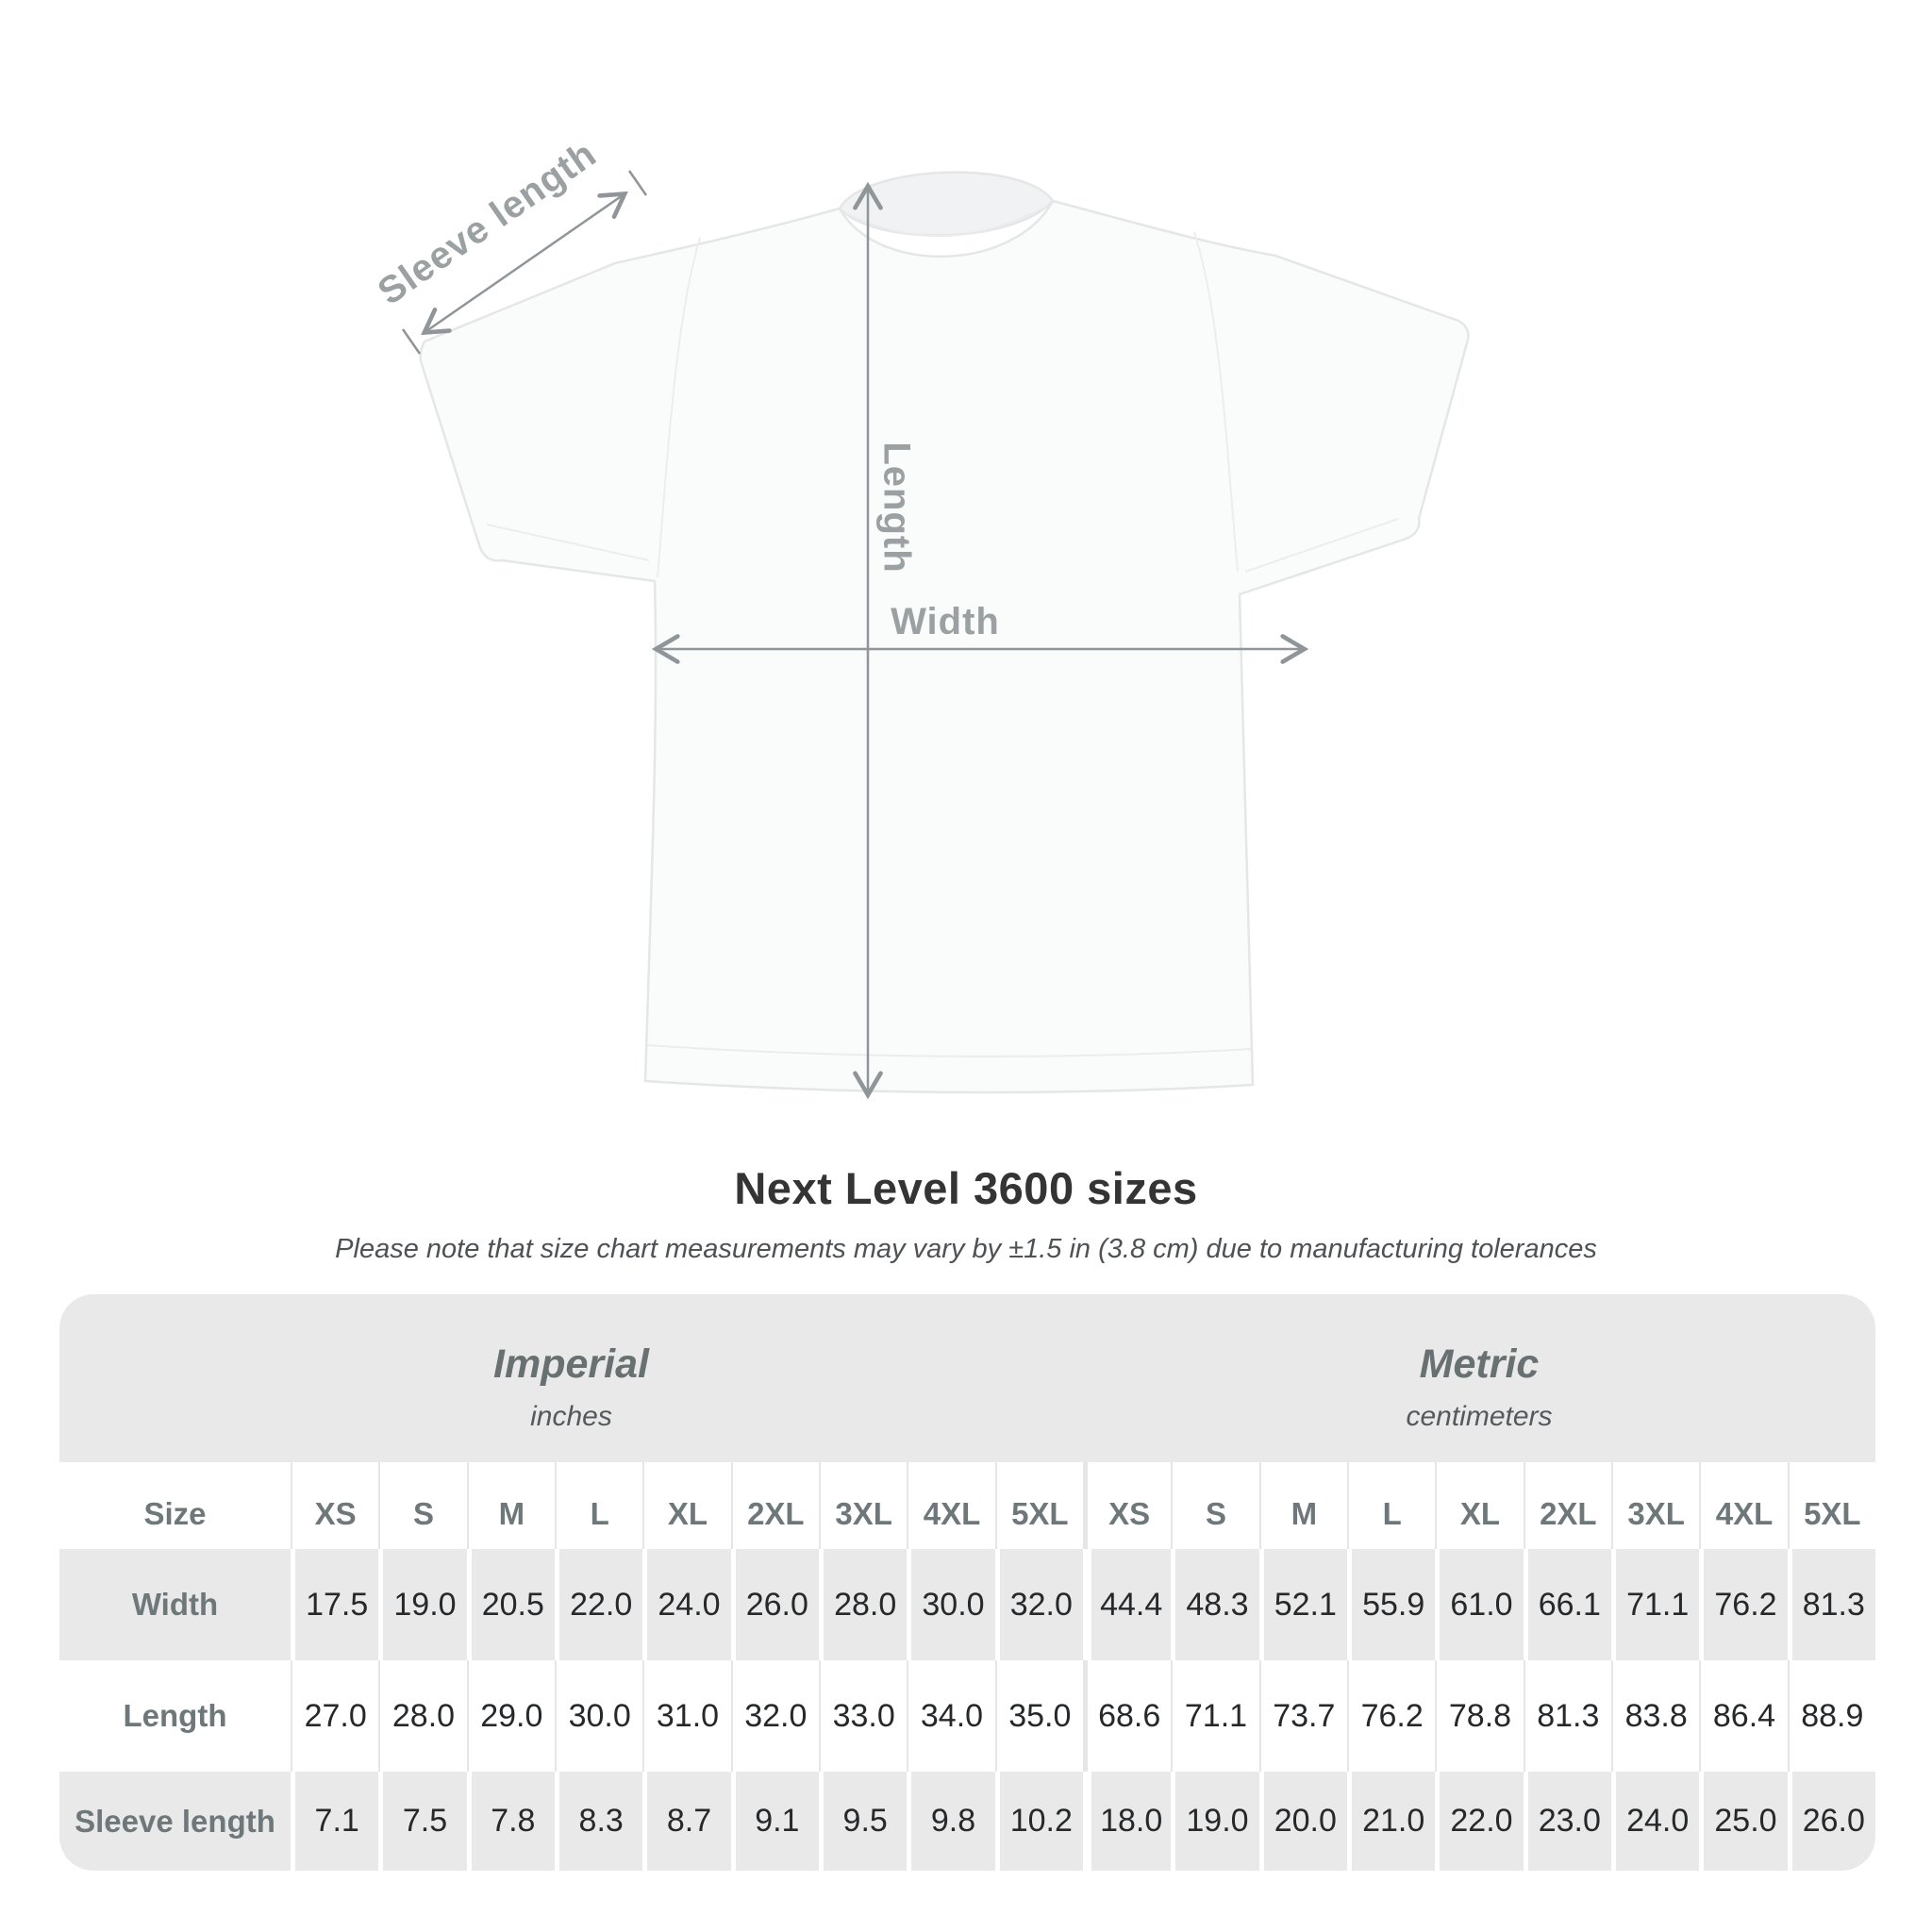 Image resolution: width=1932 pixels, height=1932 pixels. I want to click on unit-header-band: Imperial inches Metric centimeters, so click(967, 1378).